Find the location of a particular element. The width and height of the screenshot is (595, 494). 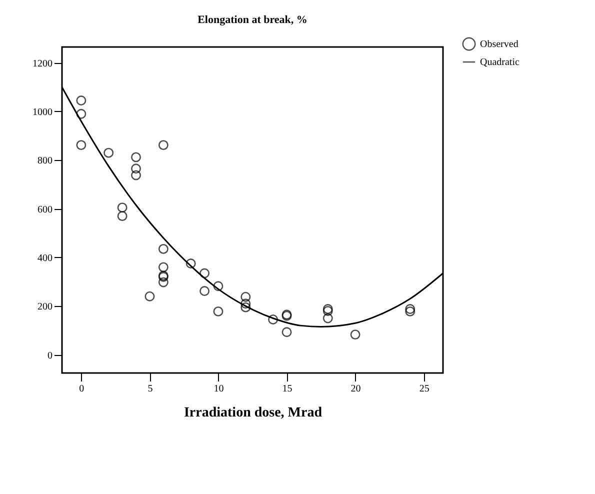

y-tick-label: 1000 is located at coordinates (42, 112).